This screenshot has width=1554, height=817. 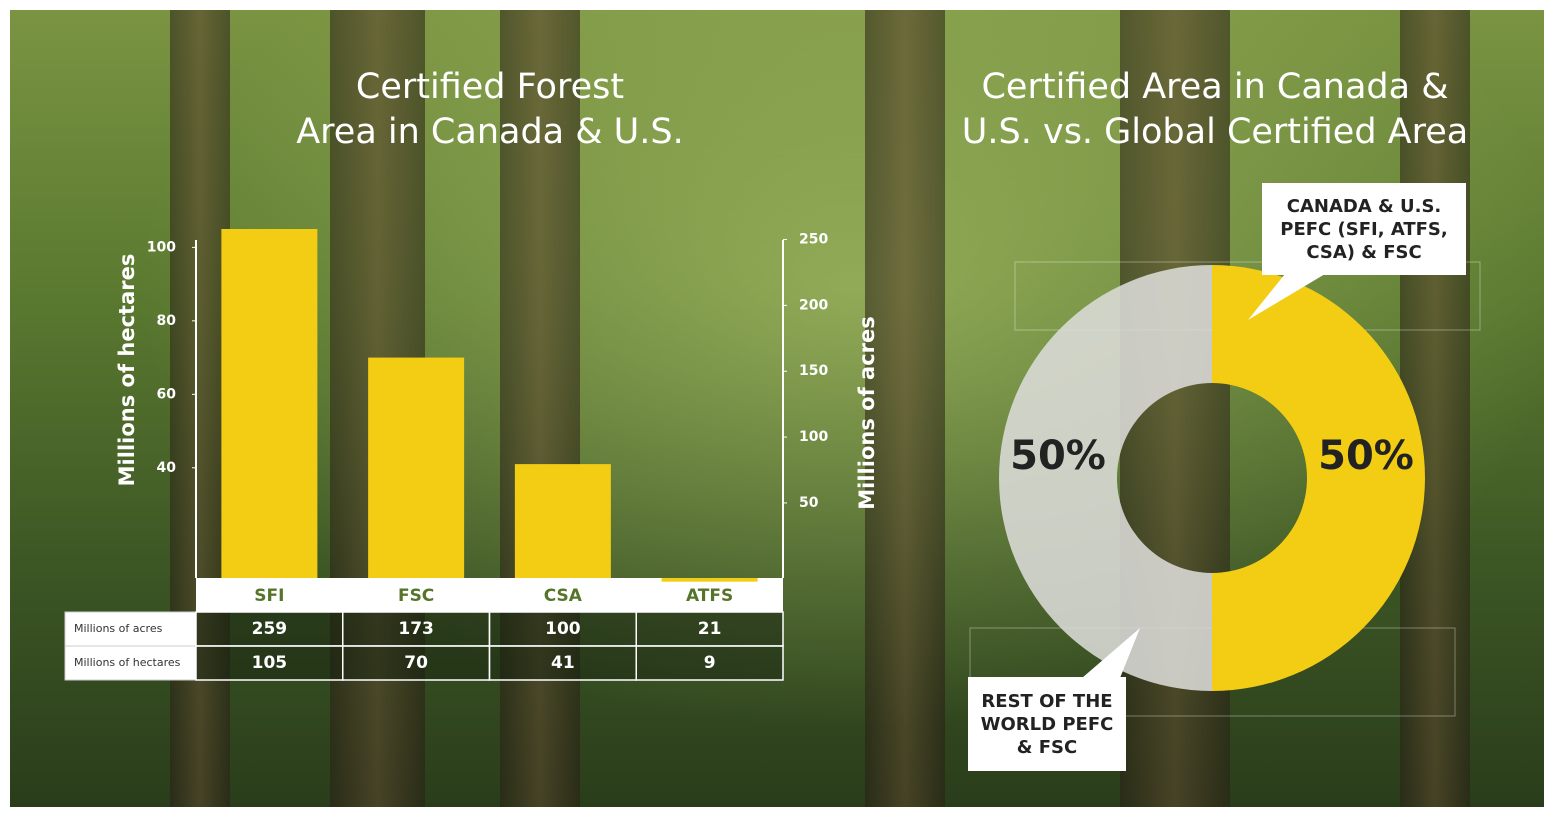 What do you see at coordinates (1047, 724) in the screenshot?
I see `callout-label: REST OF THE WORLD PEFC & FSC` at bounding box center [1047, 724].